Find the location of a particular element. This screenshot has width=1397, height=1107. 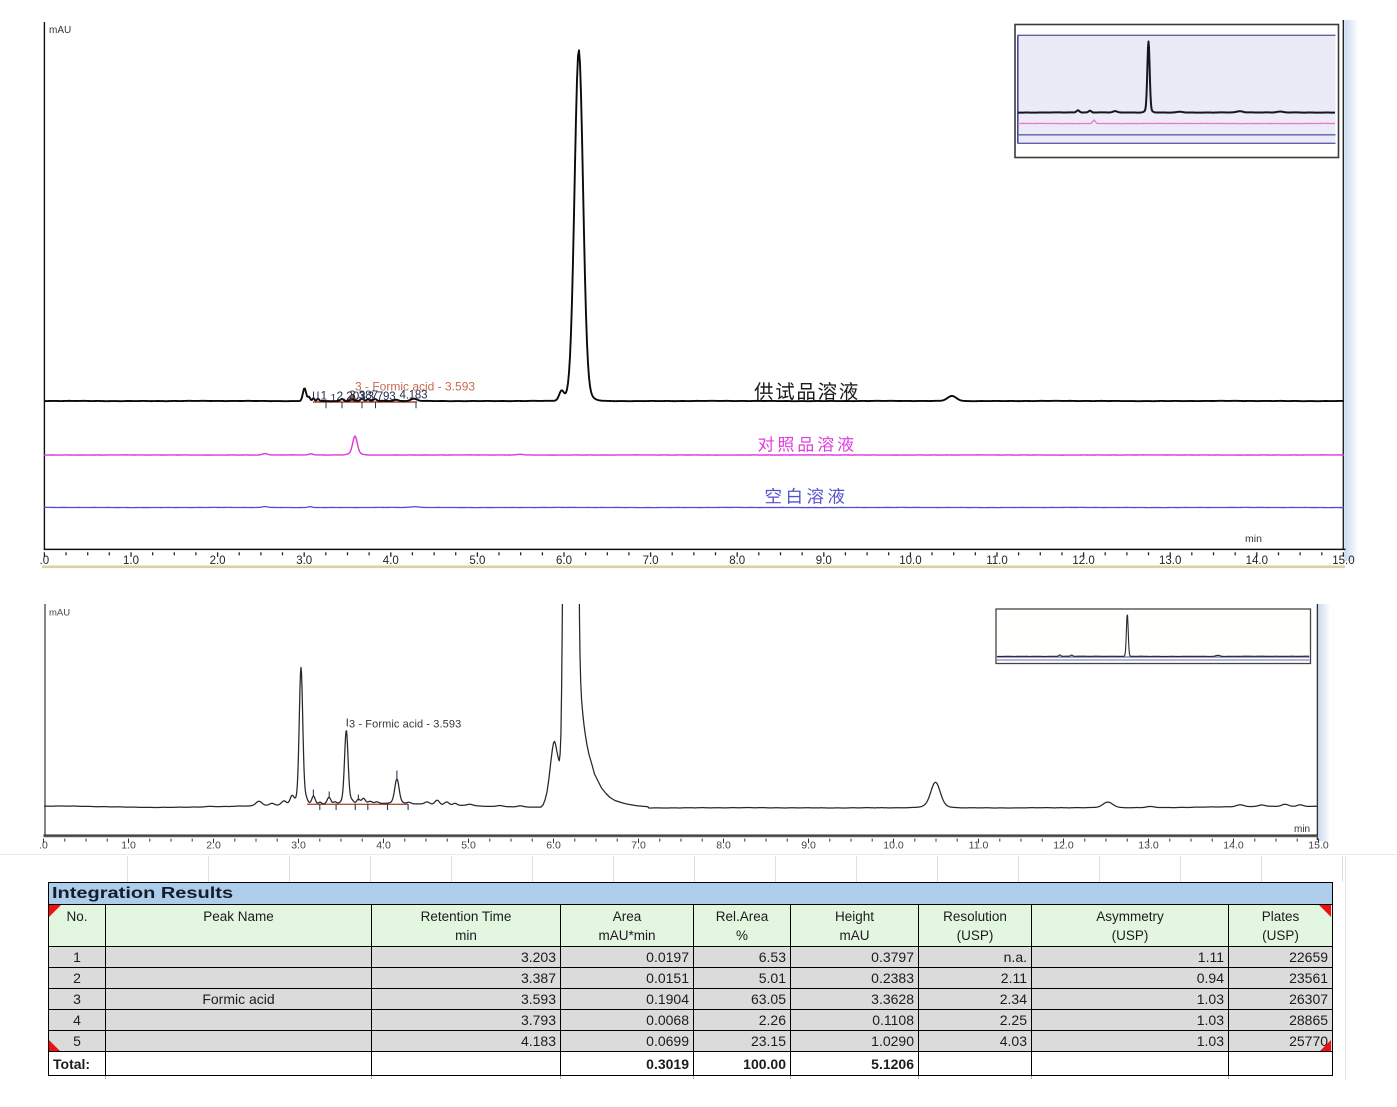

svg-text: - 3.793 is located at coordinates (378, 397).